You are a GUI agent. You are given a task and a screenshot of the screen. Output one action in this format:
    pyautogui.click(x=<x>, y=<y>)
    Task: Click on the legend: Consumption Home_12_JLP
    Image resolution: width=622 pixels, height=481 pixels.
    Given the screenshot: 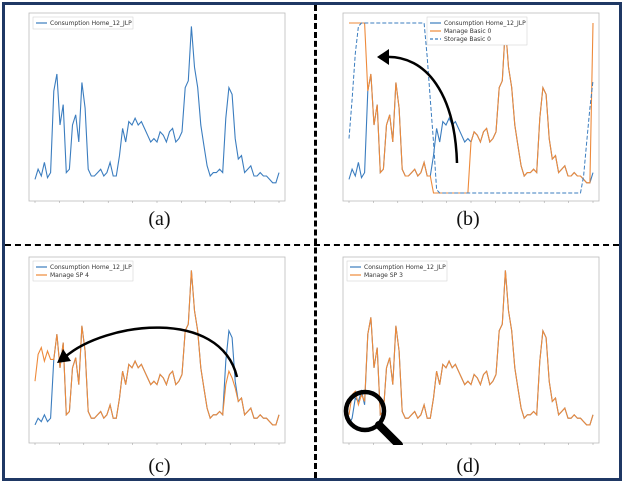 What is the action you would take?
    pyautogui.click(x=83, y=23)
    